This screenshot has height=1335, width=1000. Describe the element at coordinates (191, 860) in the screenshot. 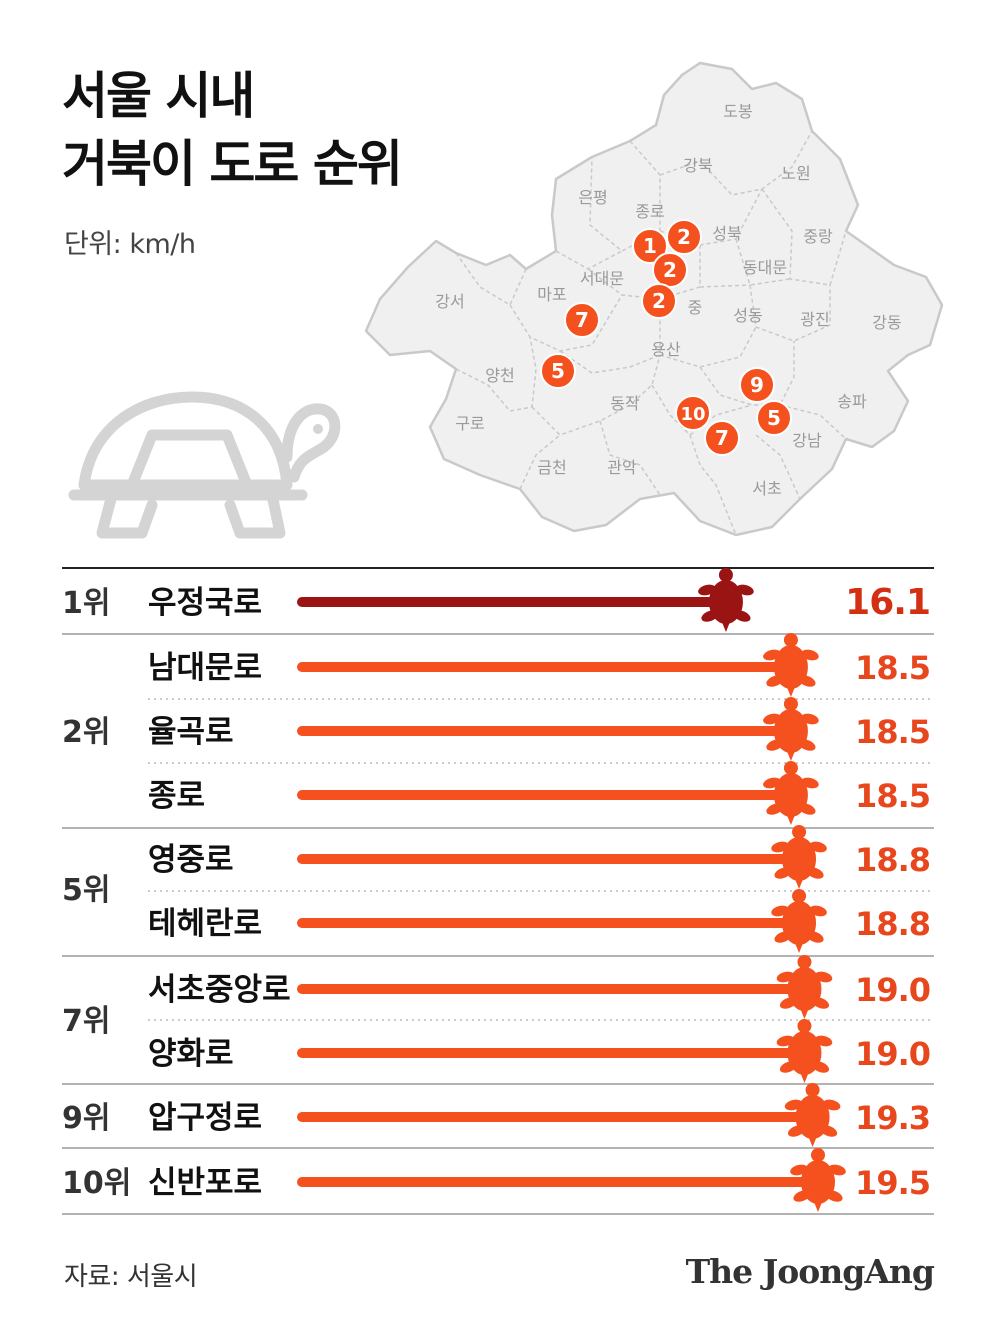

I see `road-name: 영중로` at that location.